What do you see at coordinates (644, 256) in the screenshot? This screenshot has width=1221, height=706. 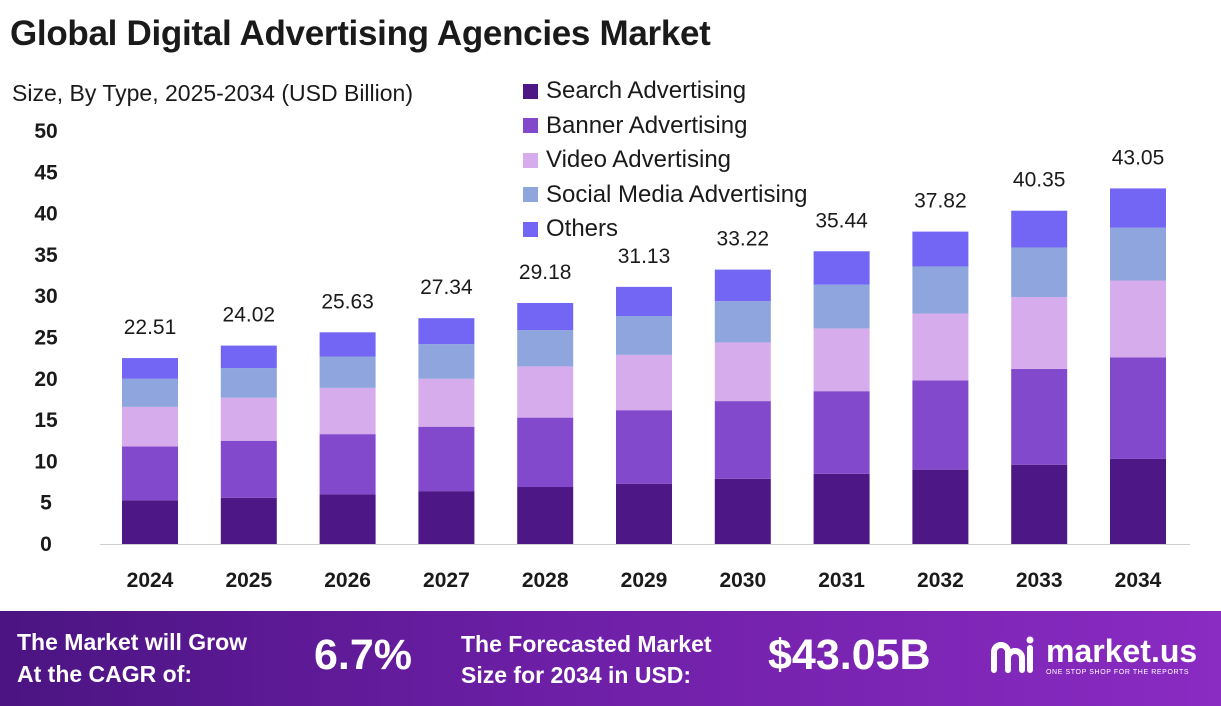 I see `bar-total-label: 31.13` at bounding box center [644, 256].